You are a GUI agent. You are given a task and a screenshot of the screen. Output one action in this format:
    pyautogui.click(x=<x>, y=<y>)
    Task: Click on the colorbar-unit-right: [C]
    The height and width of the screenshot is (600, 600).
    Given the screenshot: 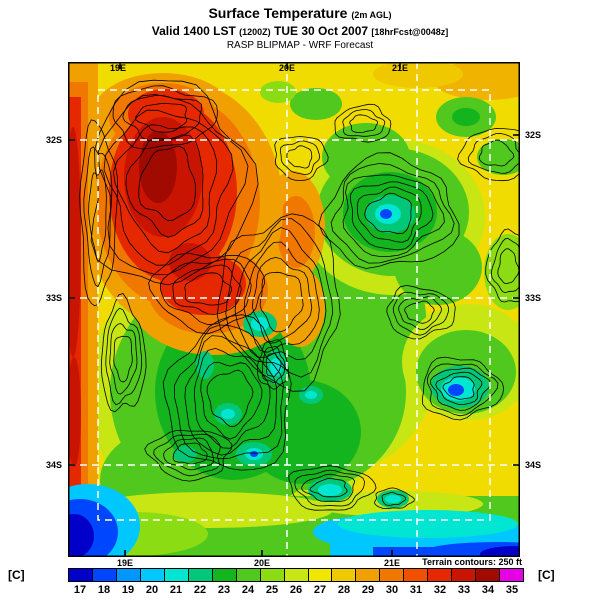 What is the action you would take?
    pyautogui.click(x=546, y=575)
    